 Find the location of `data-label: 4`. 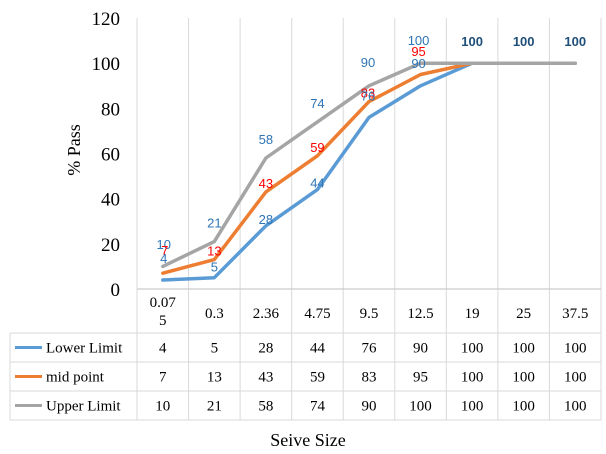

data-label: 4 is located at coordinates (163, 258).